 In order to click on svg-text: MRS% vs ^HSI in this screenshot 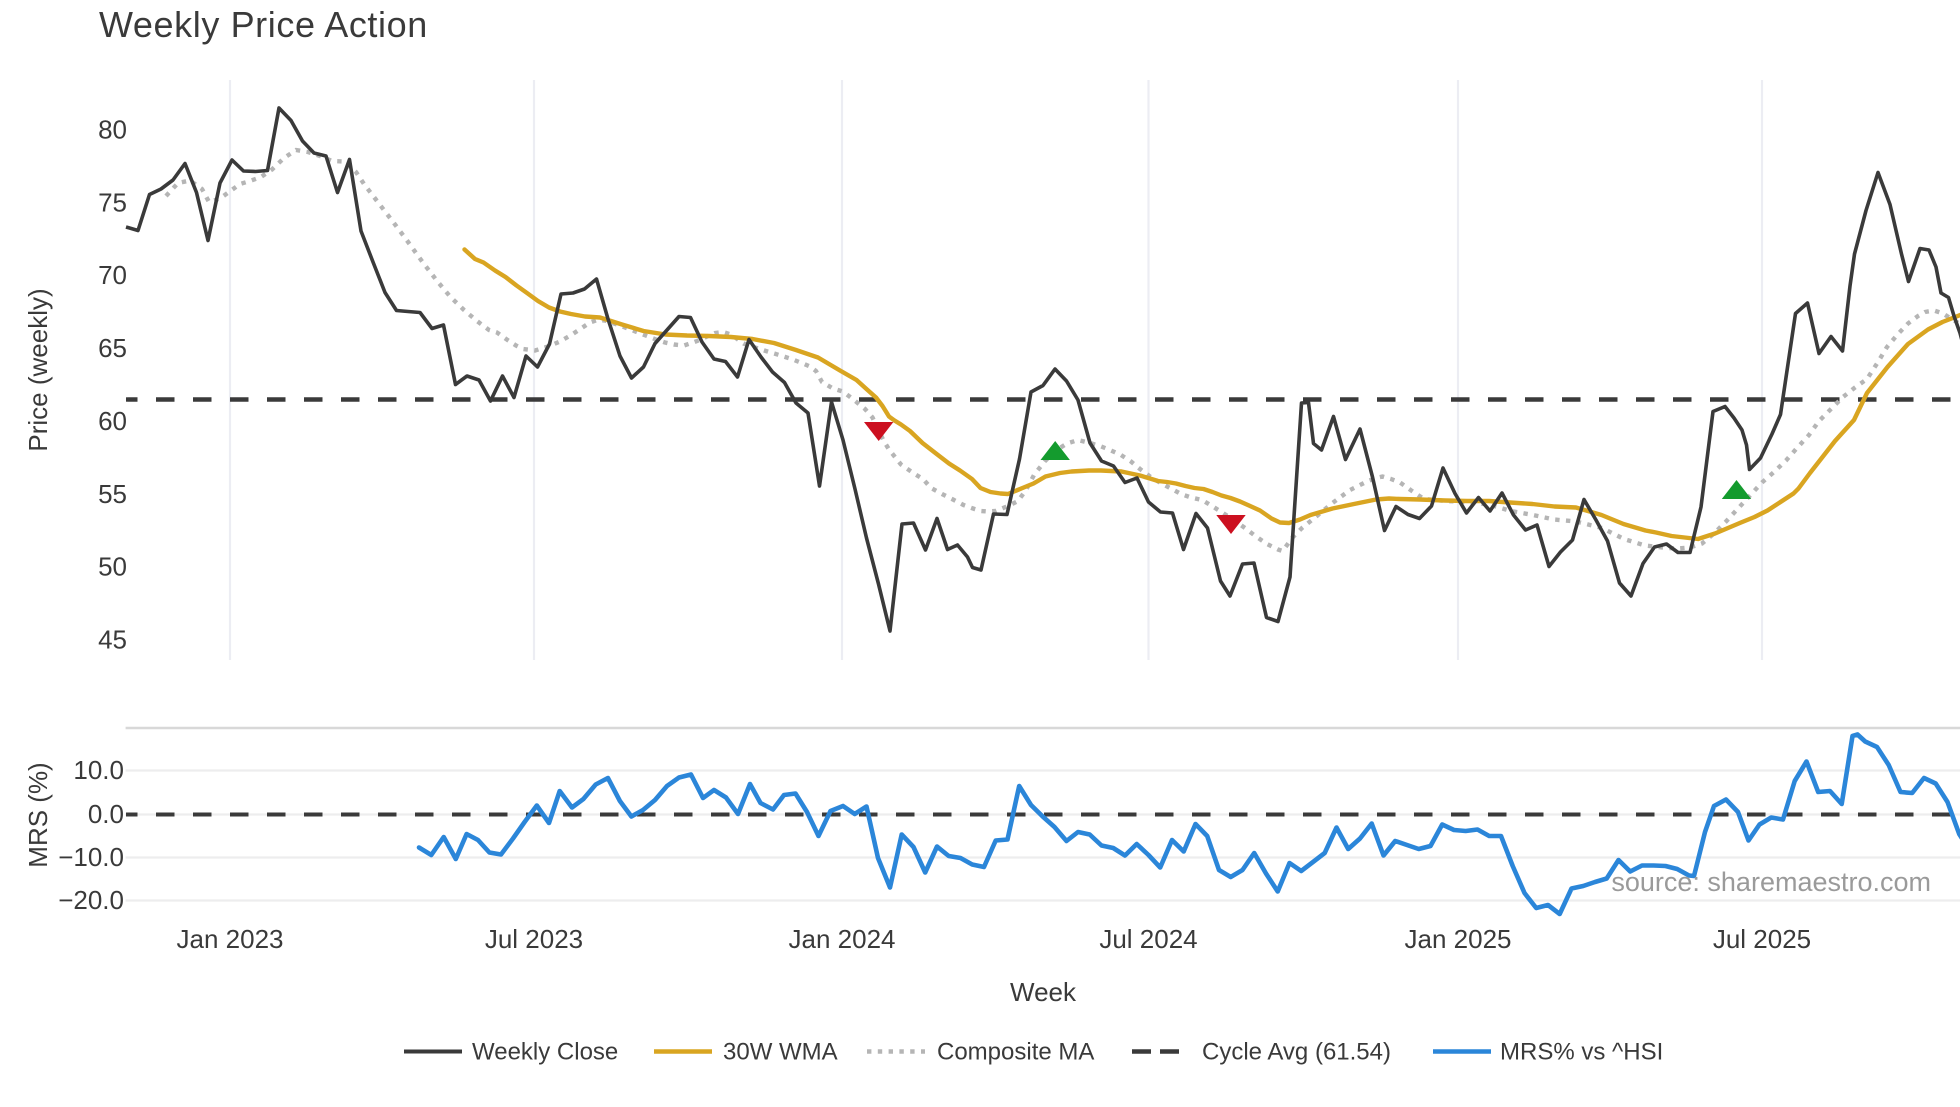, I will do `click(1581, 1052)`.